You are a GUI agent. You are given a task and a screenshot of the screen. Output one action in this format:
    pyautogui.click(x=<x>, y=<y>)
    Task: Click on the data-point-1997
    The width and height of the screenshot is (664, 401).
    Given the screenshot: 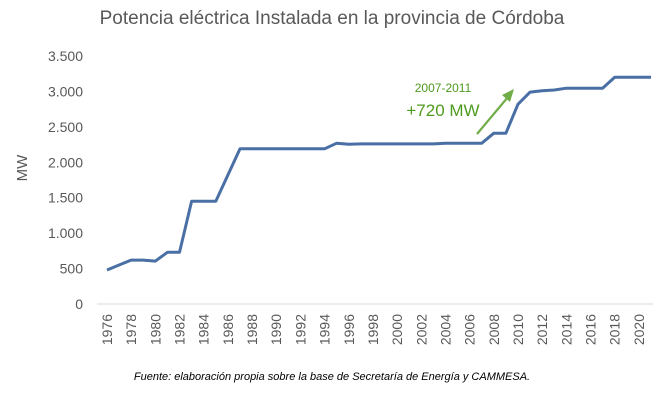 What is the action you would take?
    pyautogui.click(x=361, y=144)
    